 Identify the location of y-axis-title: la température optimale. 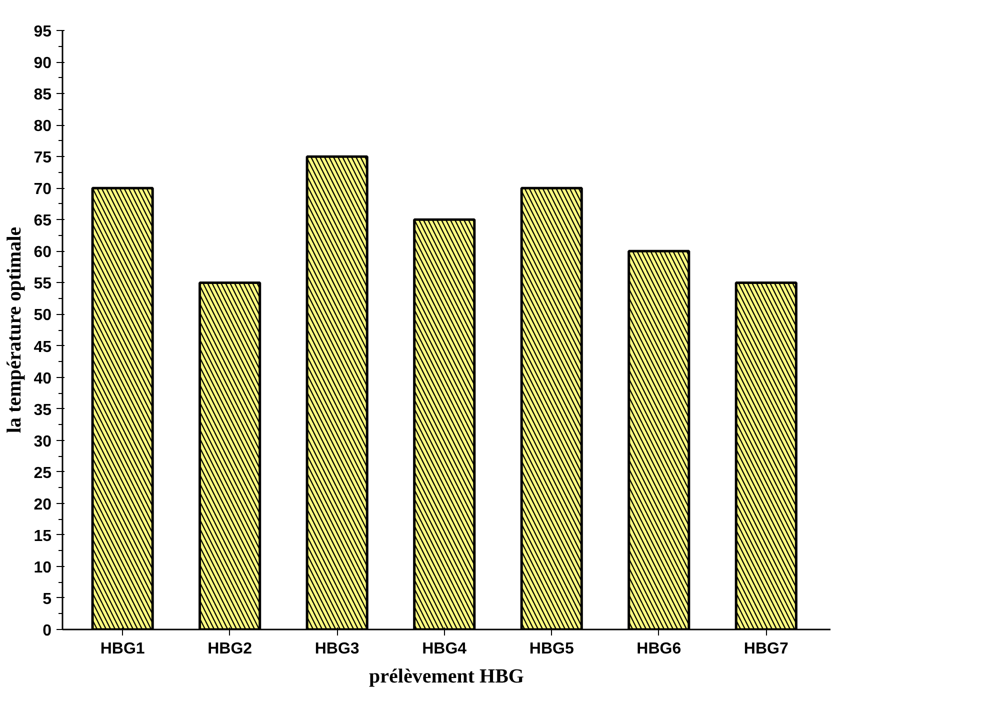
(15, 330).